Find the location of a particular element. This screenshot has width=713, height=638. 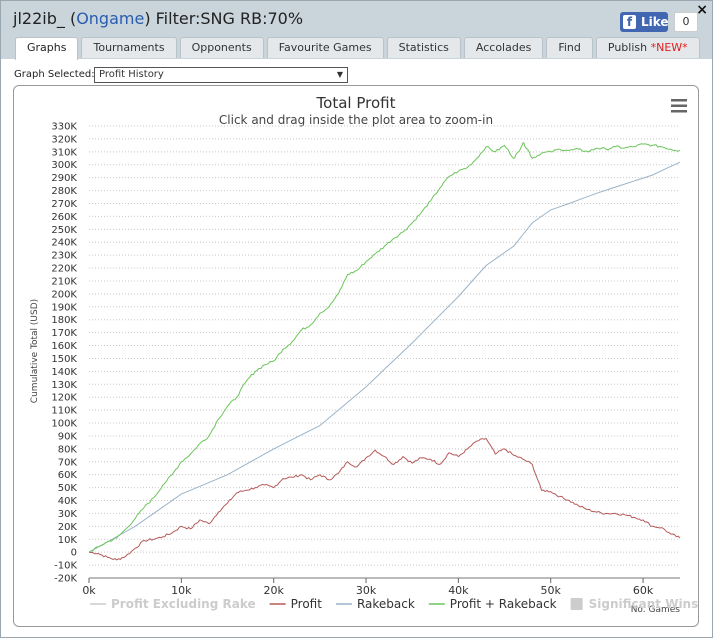

legend-label: Profit is located at coordinates (307, 604).